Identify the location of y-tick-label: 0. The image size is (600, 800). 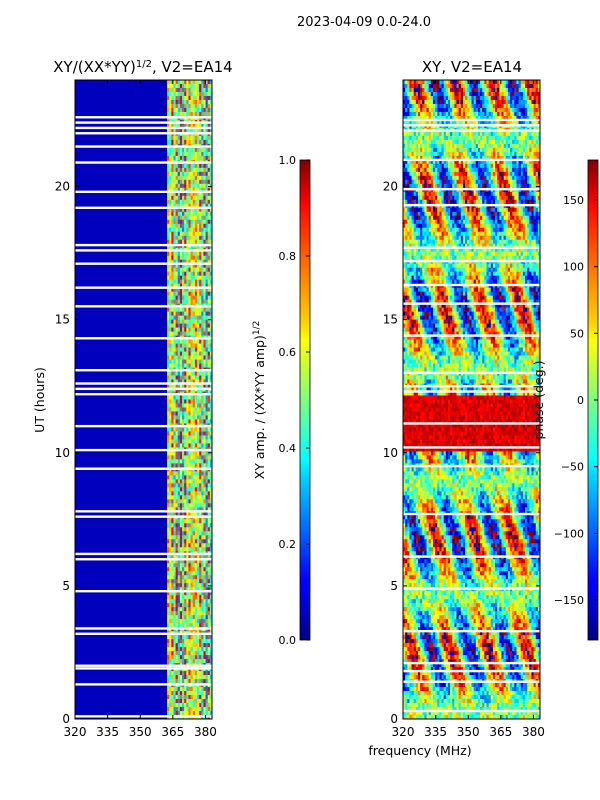
(66, 719).